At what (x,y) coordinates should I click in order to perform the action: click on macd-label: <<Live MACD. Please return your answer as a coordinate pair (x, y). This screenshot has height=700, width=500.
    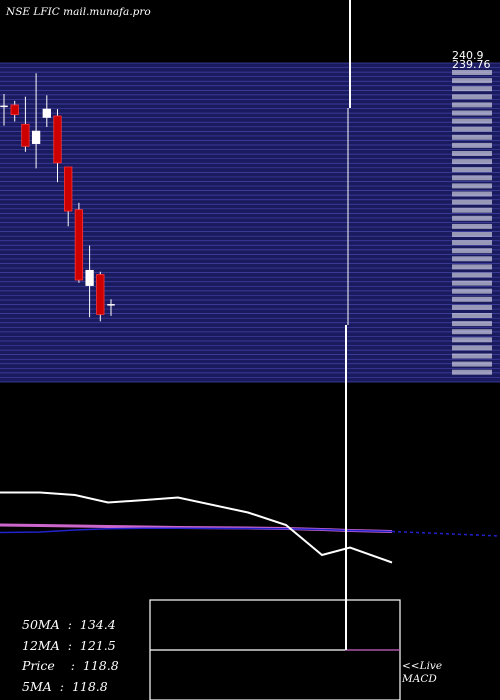
    Looking at the image, I should click on (422, 673).